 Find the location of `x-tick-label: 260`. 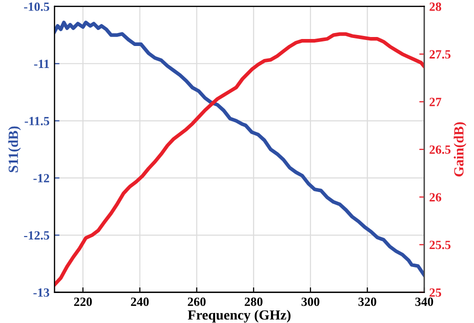

x-tick-label: 260 is located at coordinates (197, 302).